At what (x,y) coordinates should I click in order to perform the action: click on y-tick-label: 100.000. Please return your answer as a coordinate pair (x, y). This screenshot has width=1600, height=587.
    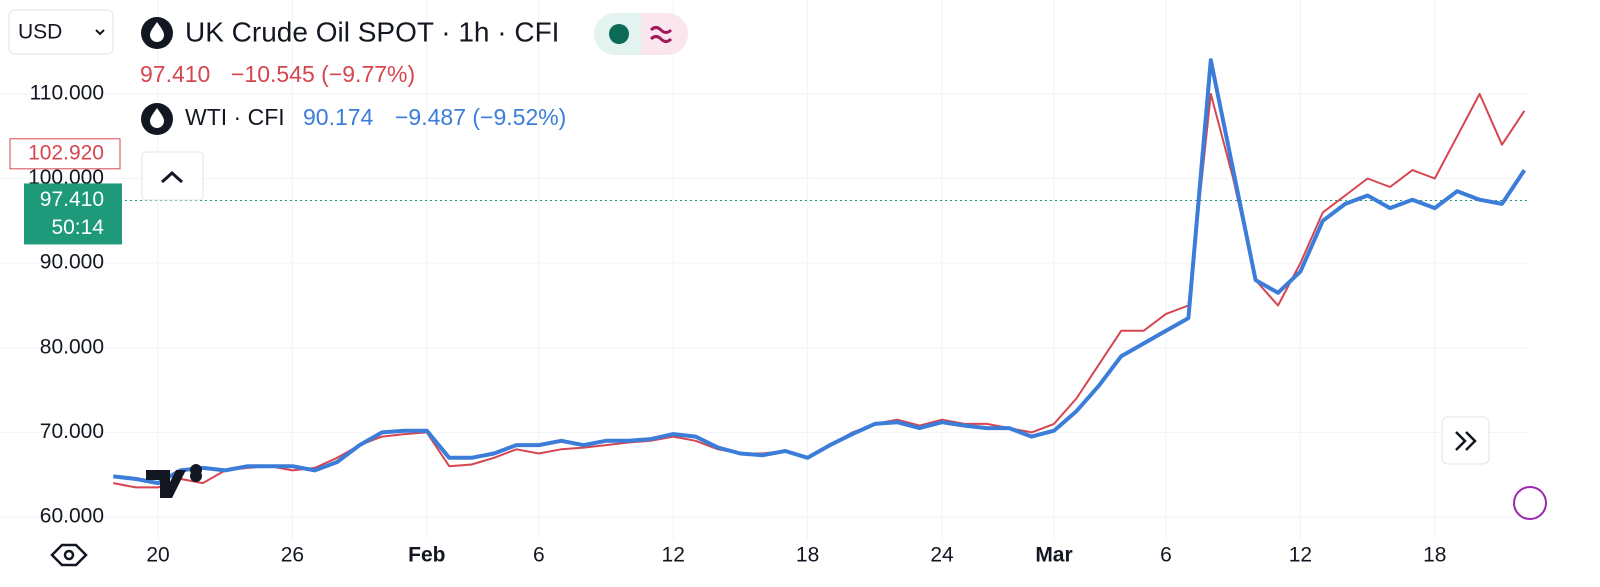
    Looking at the image, I should click on (66, 177).